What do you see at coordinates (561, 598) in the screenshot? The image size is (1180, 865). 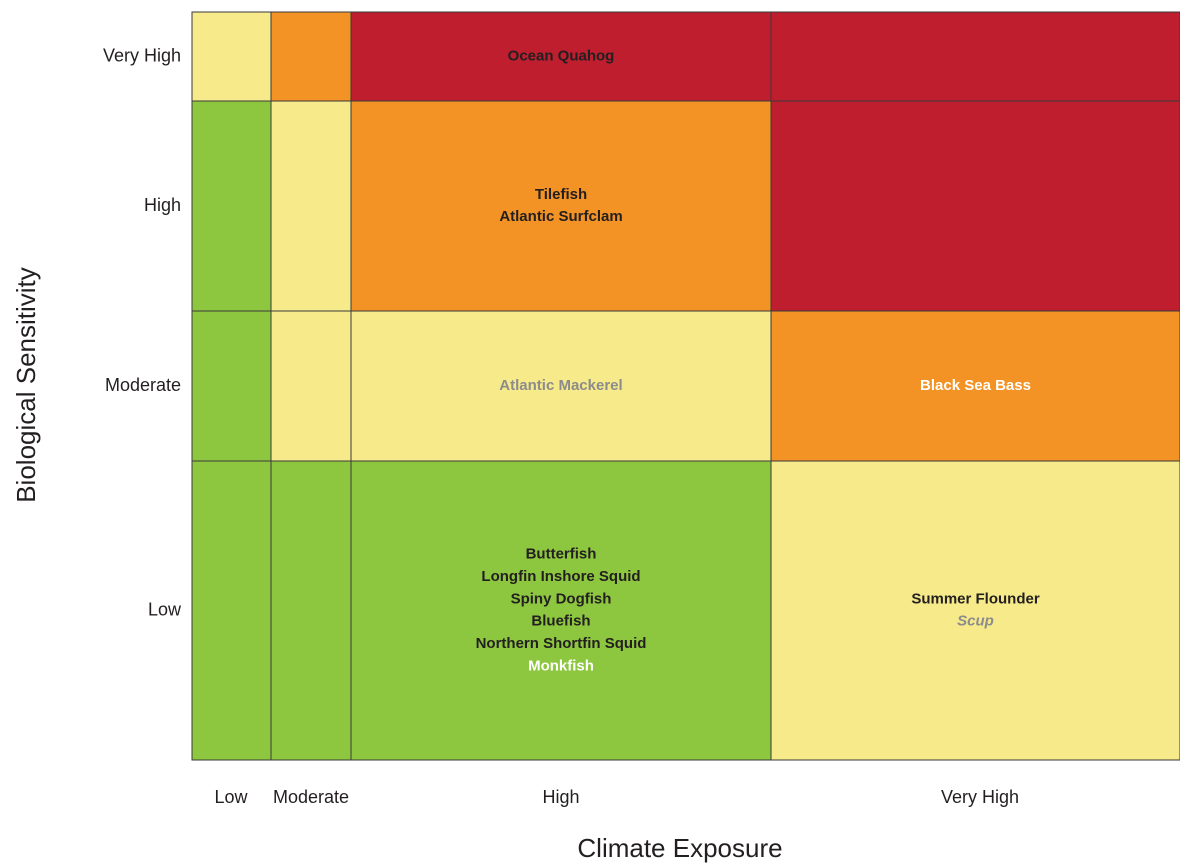 I see `species-label: Spiny Dogfish` at bounding box center [561, 598].